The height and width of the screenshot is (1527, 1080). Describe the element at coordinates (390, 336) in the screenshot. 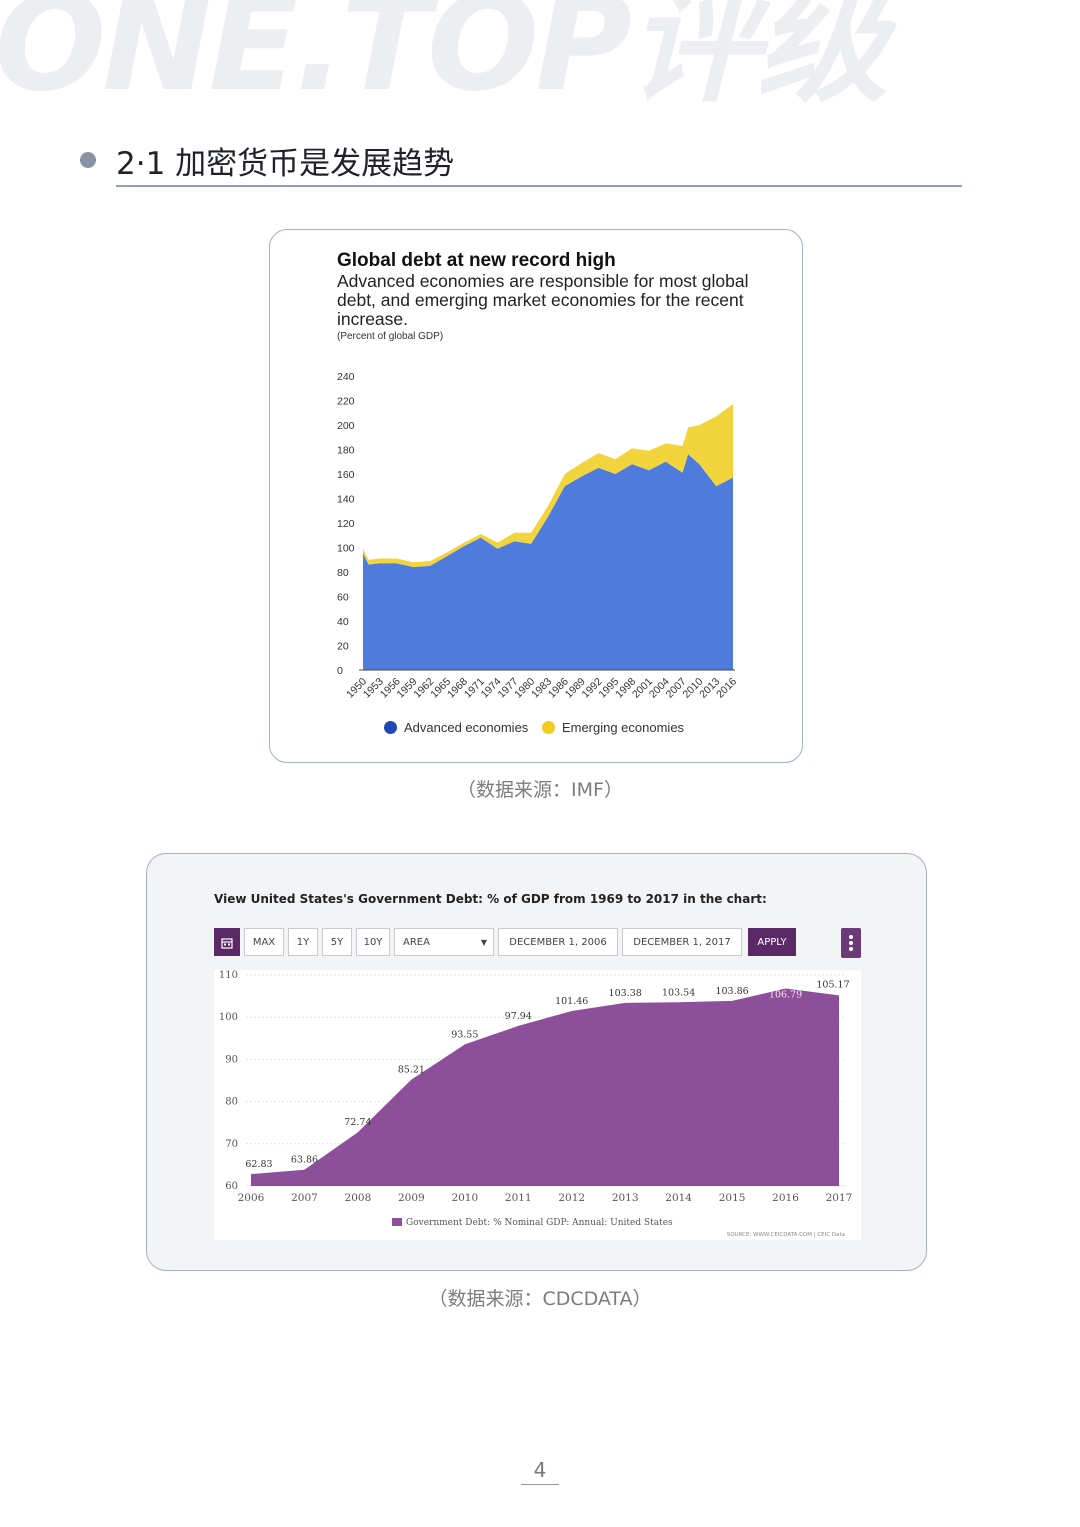

I see `chart-unit-label: (Percent of global GDP)` at that location.